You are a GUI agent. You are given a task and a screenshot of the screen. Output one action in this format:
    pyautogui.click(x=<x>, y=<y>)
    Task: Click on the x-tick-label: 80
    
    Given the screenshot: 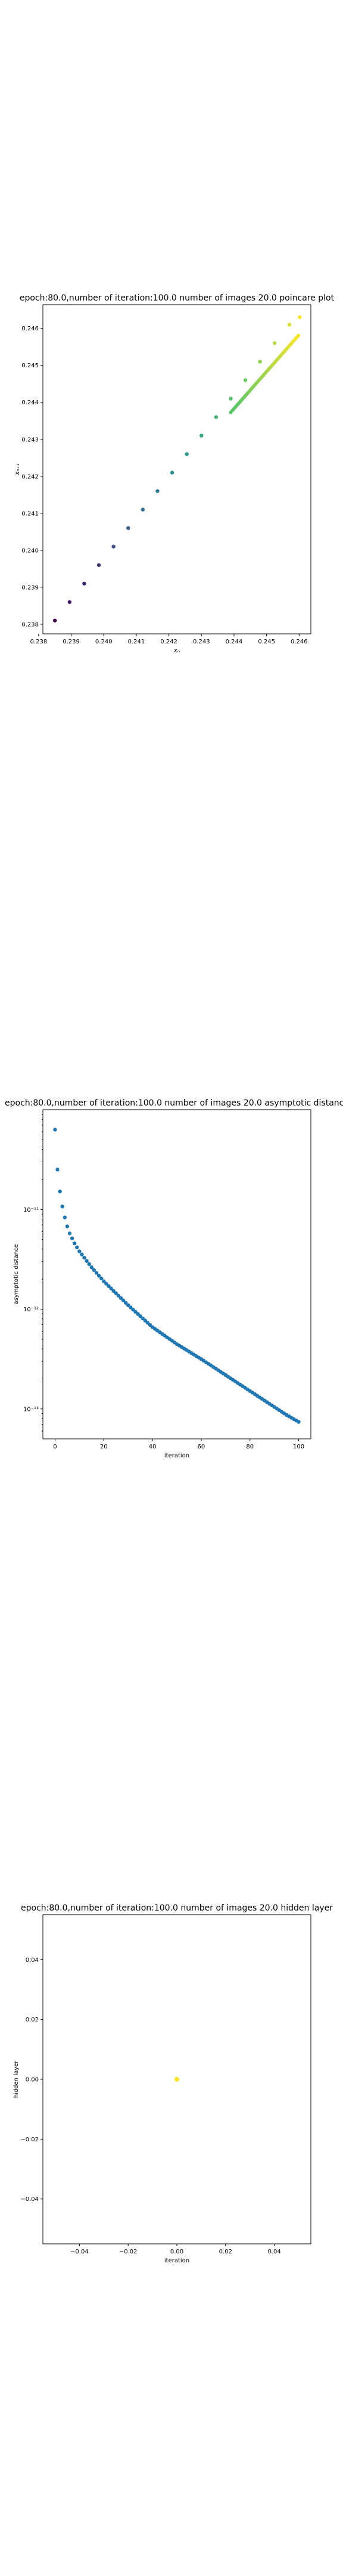 What is the action you would take?
    pyautogui.click(x=250, y=1447)
    